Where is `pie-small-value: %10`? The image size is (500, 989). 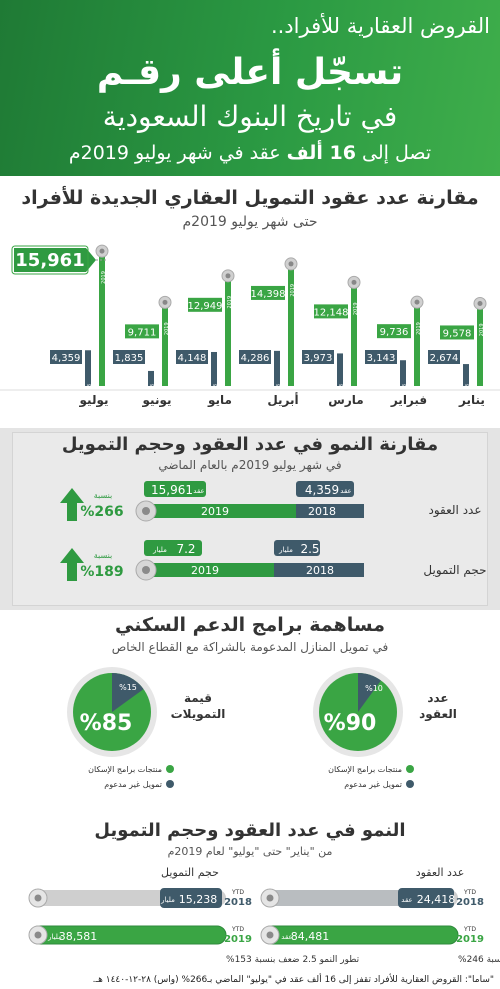
pie-small-value: %10 is located at coordinates (374, 688).